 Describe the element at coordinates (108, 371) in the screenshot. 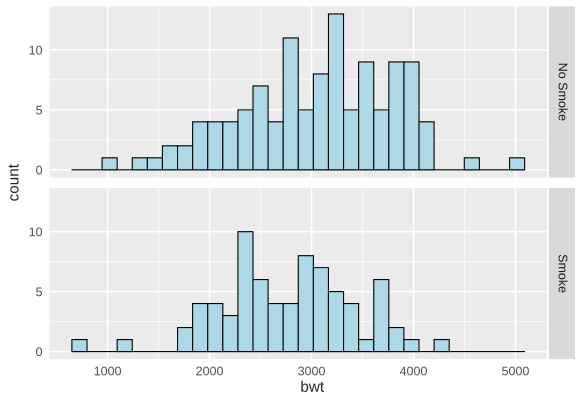

I see `x-tick-label: 1000` at that location.